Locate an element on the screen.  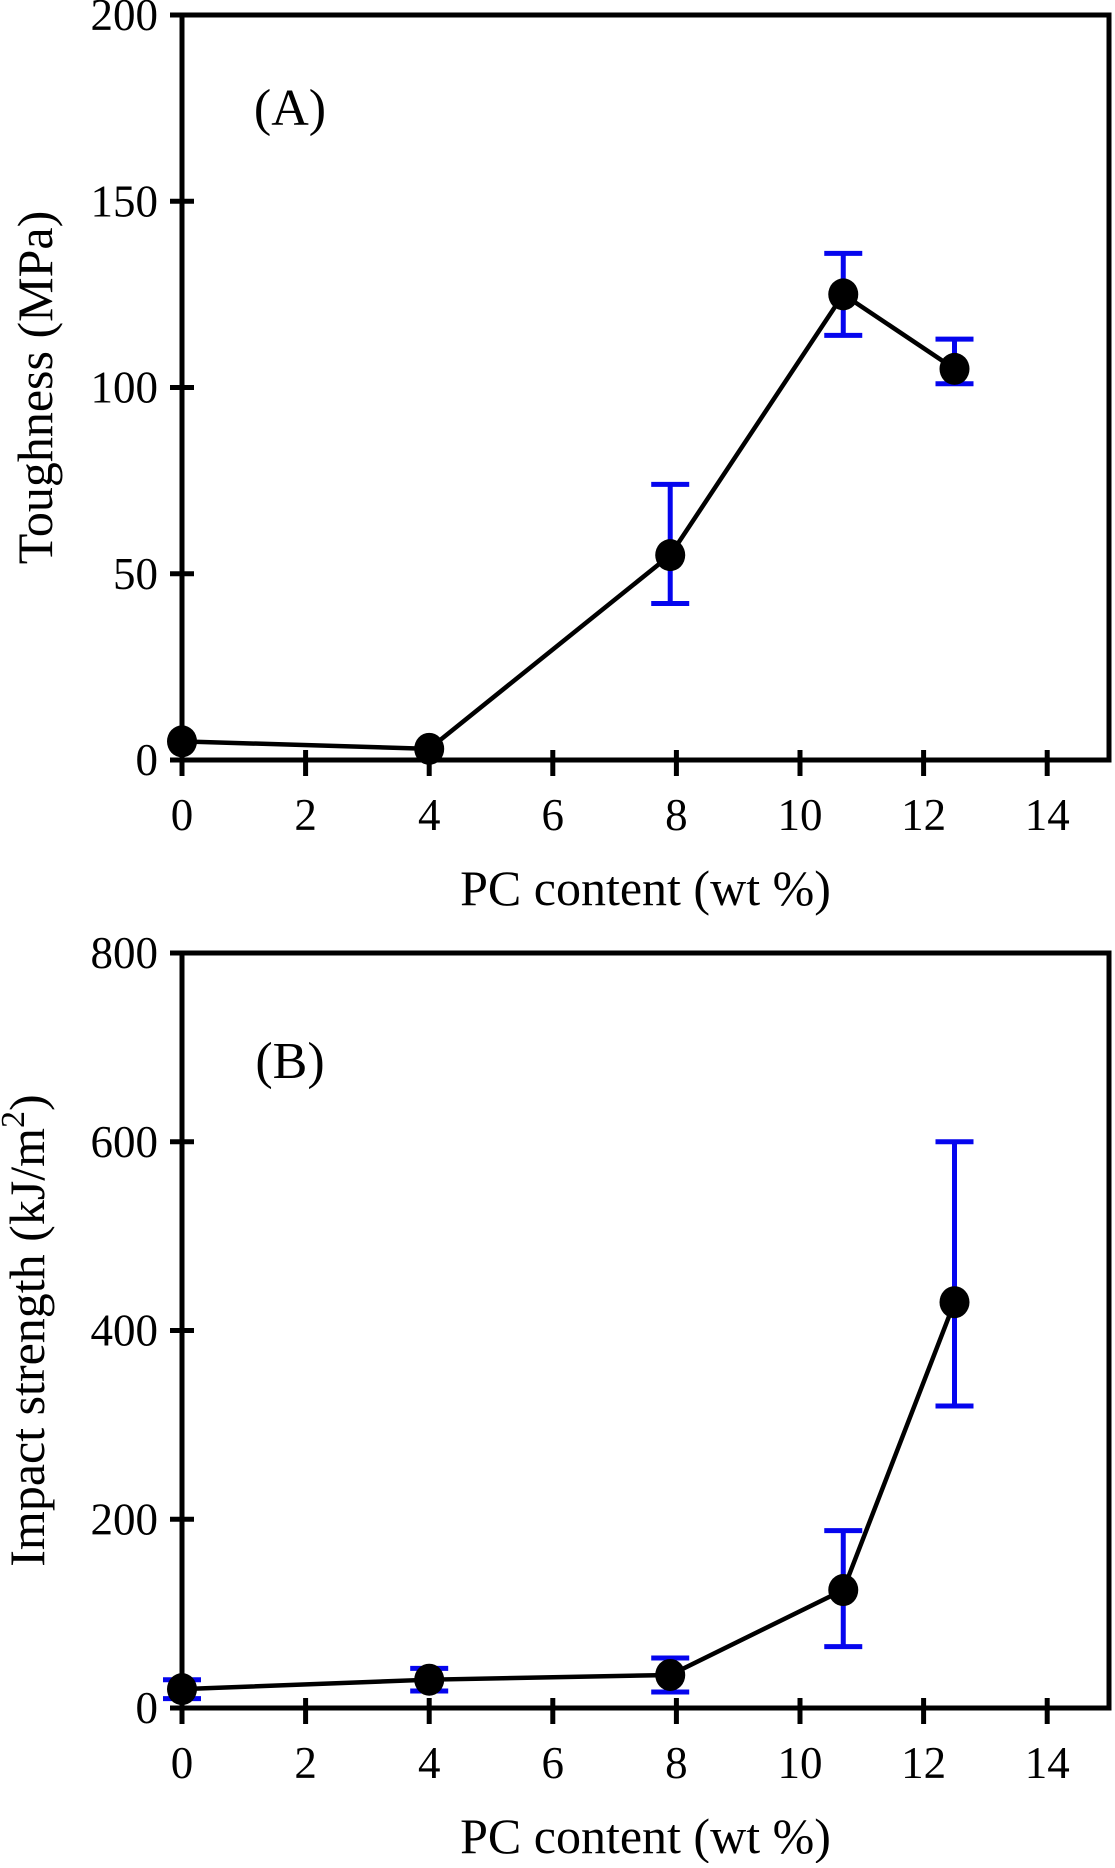
y-axis-label: Impact strength (kJ/m2) is located at coordinates (27, 1330).